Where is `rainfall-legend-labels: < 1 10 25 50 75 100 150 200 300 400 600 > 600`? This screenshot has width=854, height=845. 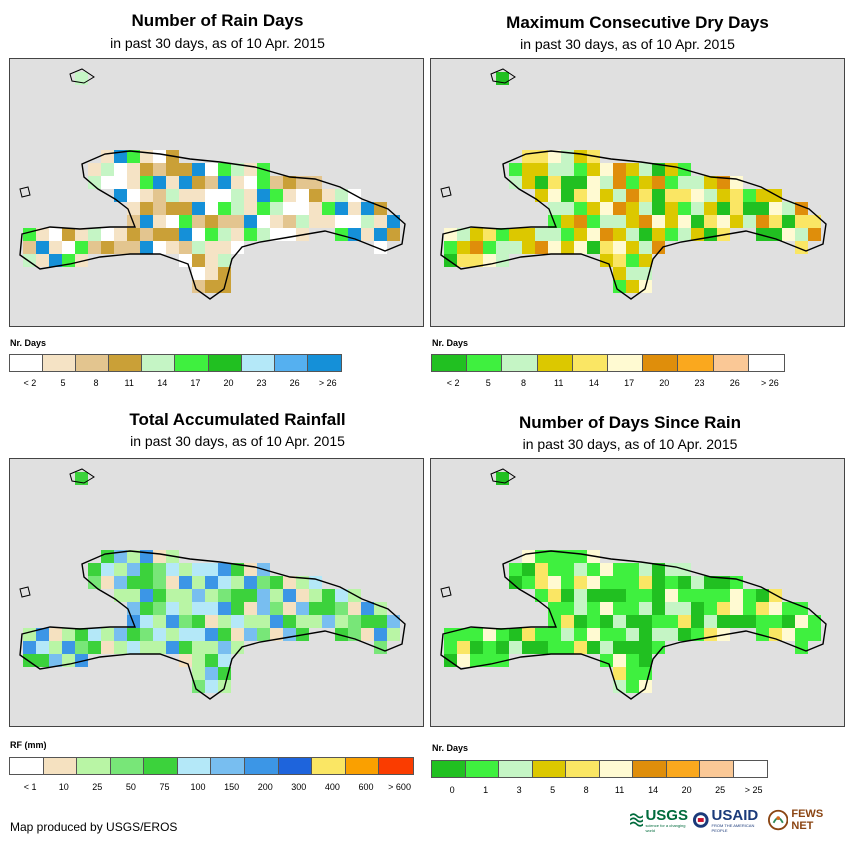 rainfall-legend-labels: < 1 10 25 50 75 100 150 200 300 400 600 > 600 is located at coordinates (211, 788).